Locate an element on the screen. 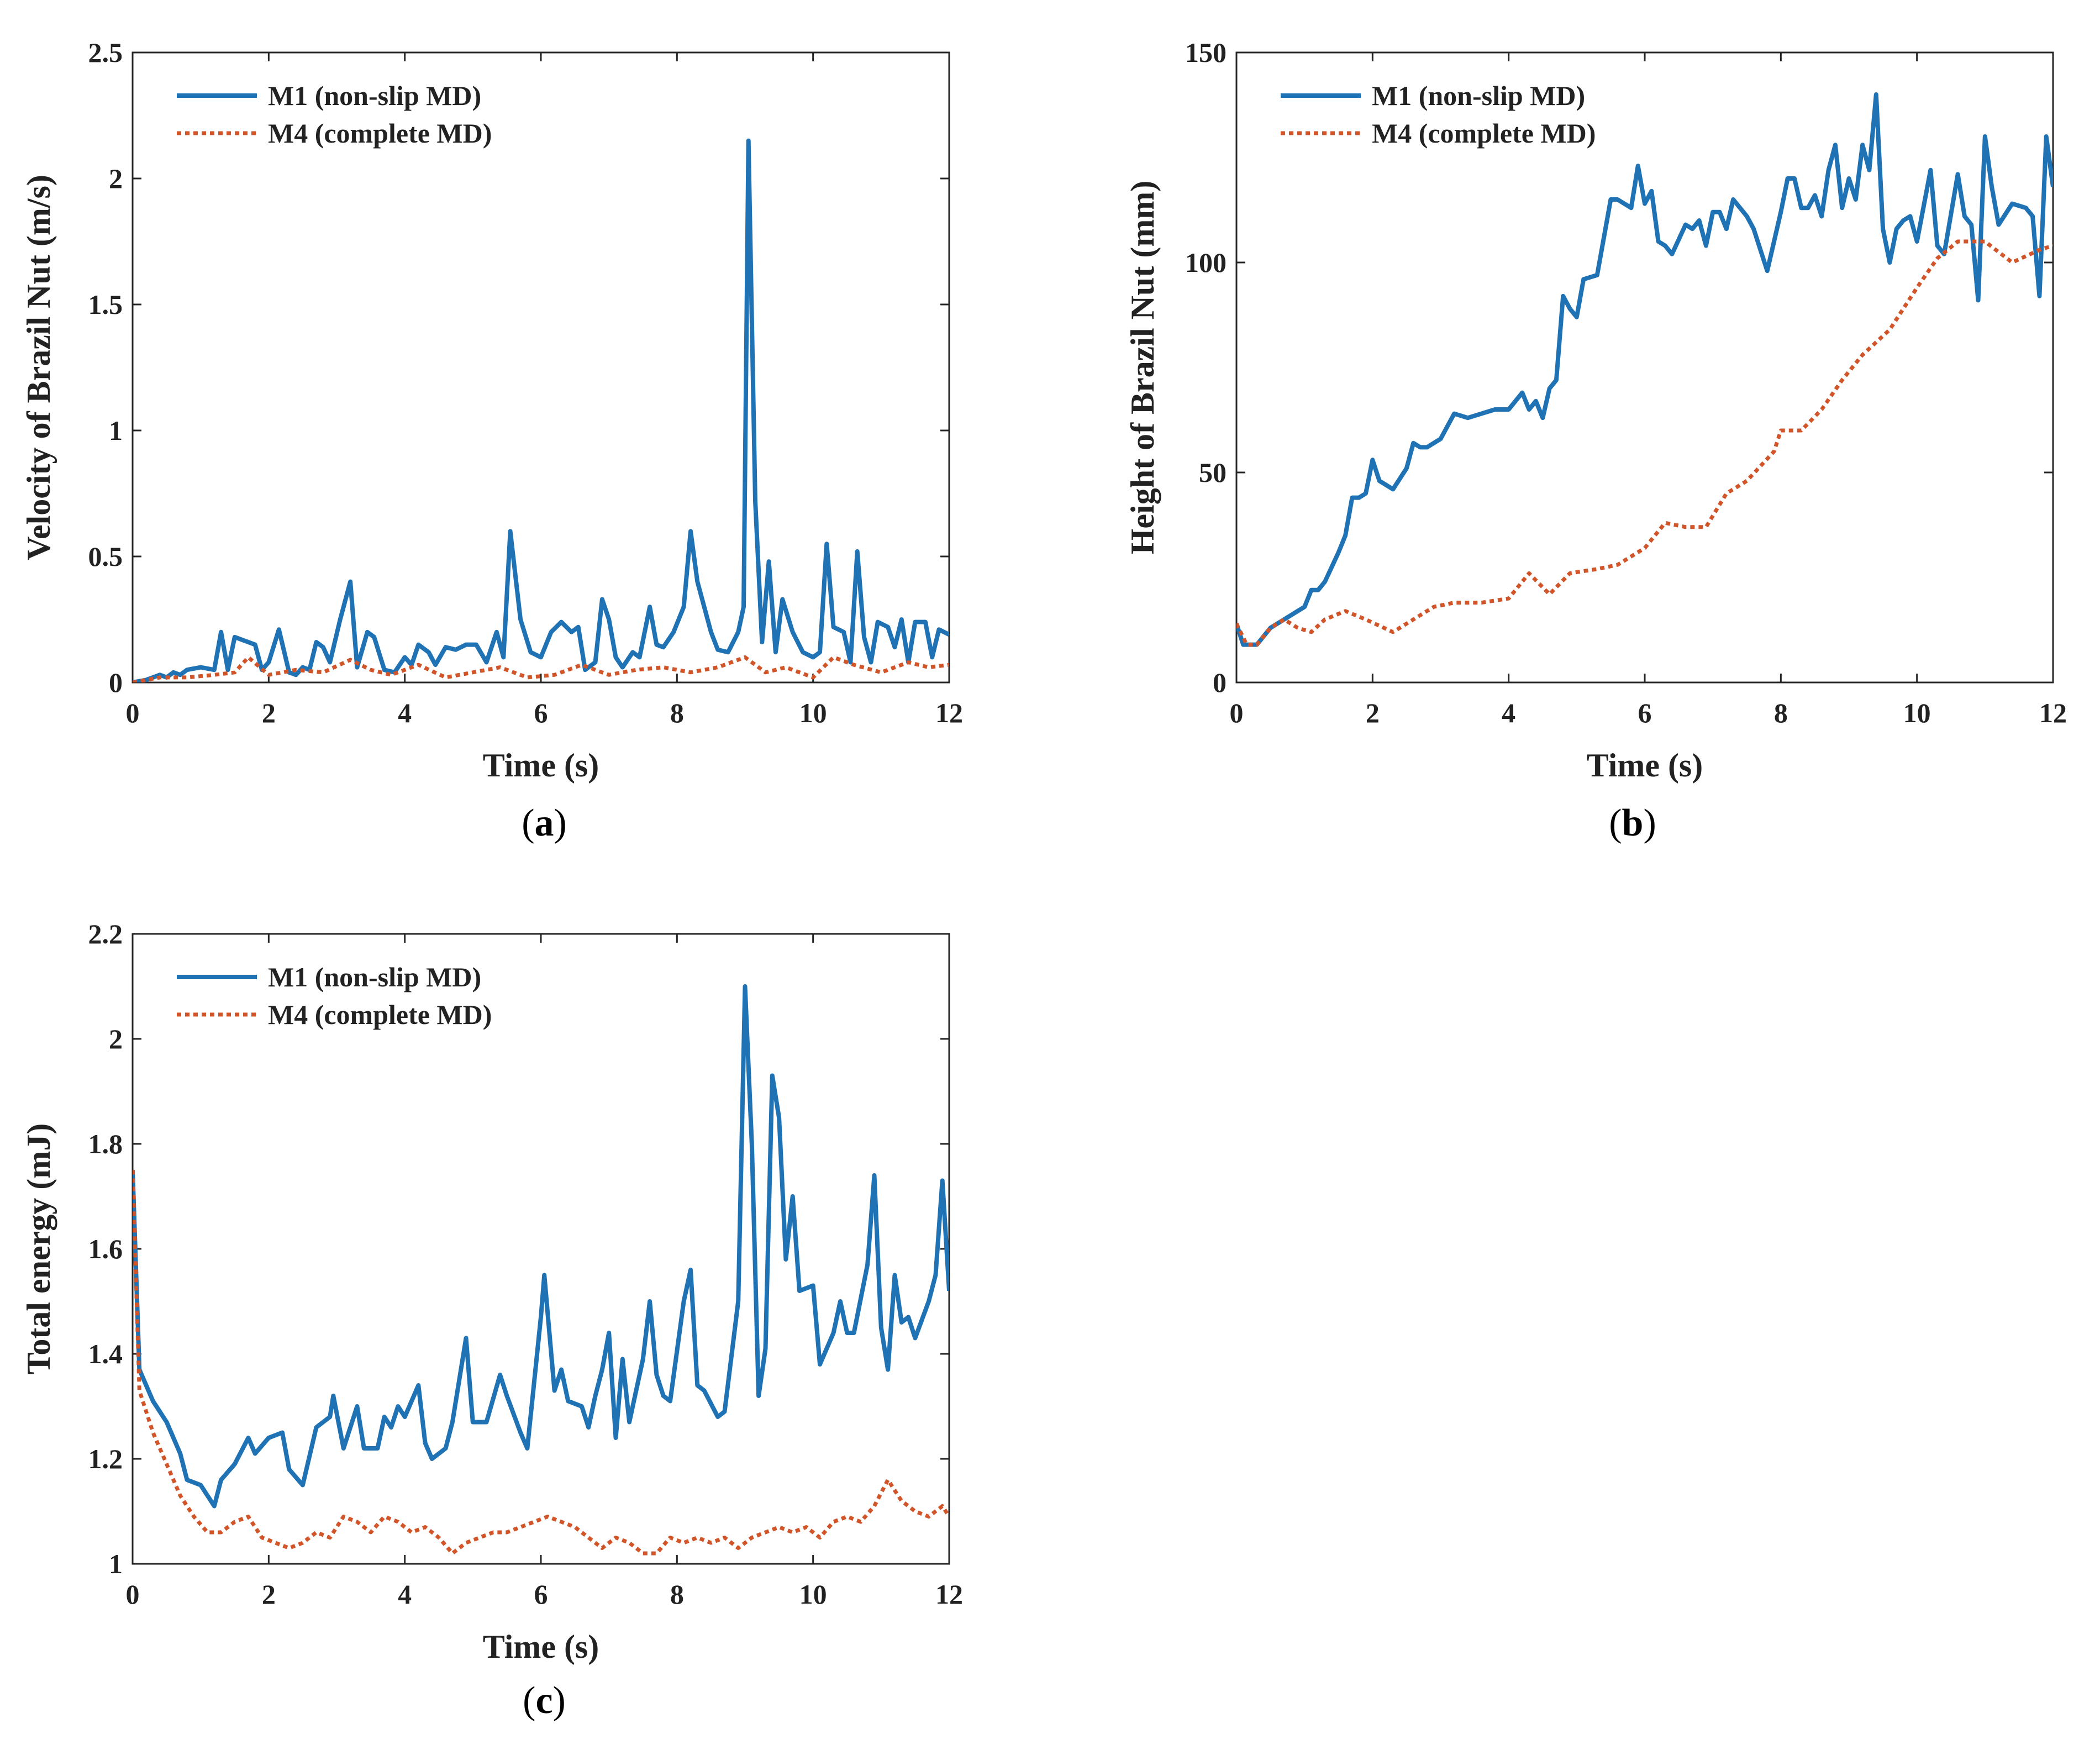 This screenshot has width=2100, height=1739. y-tick-label: 1.5 is located at coordinates (106, 305).